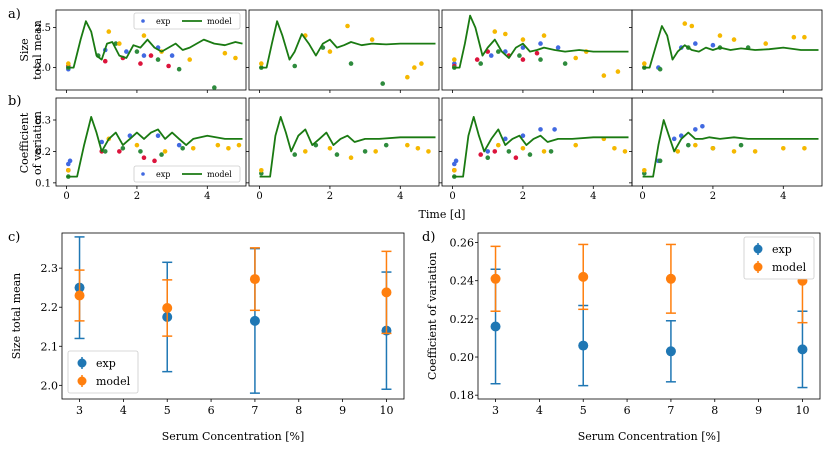  What do you see at coordinates (43, 28) in the screenshot?
I see `y-tick-label: 2.5` at bounding box center [43, 28].